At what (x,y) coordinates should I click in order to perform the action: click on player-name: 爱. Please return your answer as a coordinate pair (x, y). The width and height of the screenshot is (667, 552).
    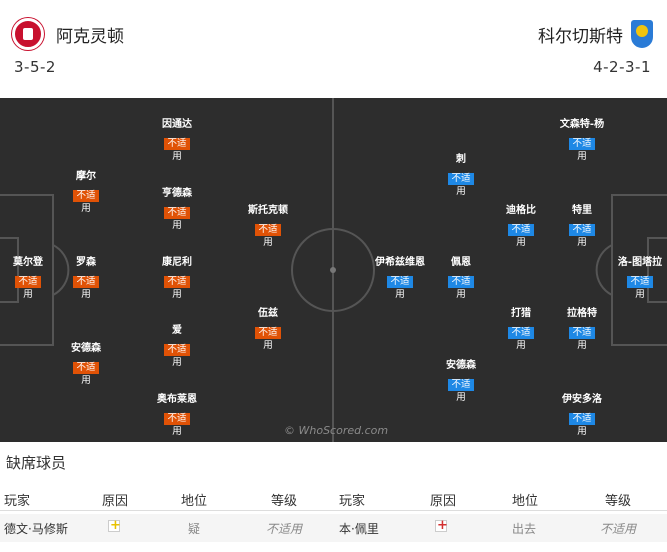
    Looking at the image, I should click on (177, 330).